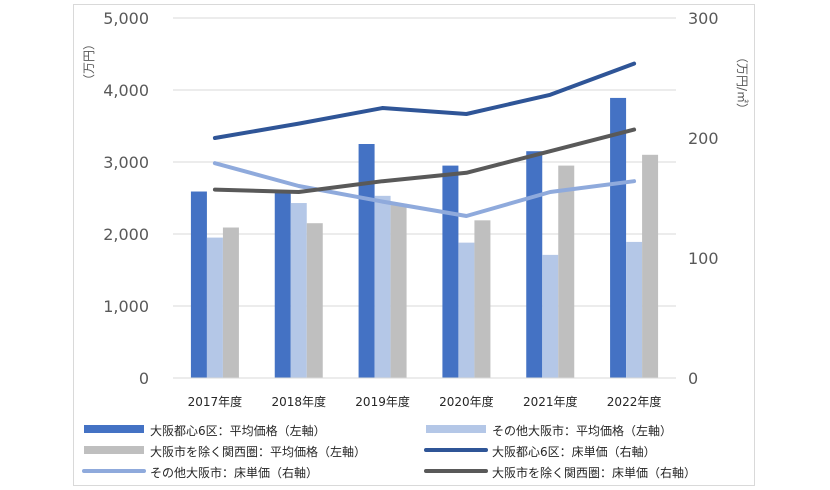 This screenshot has height=490, width=830. What do you see at coordinates (126, 162) in the screenshot?
I see `left-axis-tick-label: 3,000` at bounding box center [126, 162].